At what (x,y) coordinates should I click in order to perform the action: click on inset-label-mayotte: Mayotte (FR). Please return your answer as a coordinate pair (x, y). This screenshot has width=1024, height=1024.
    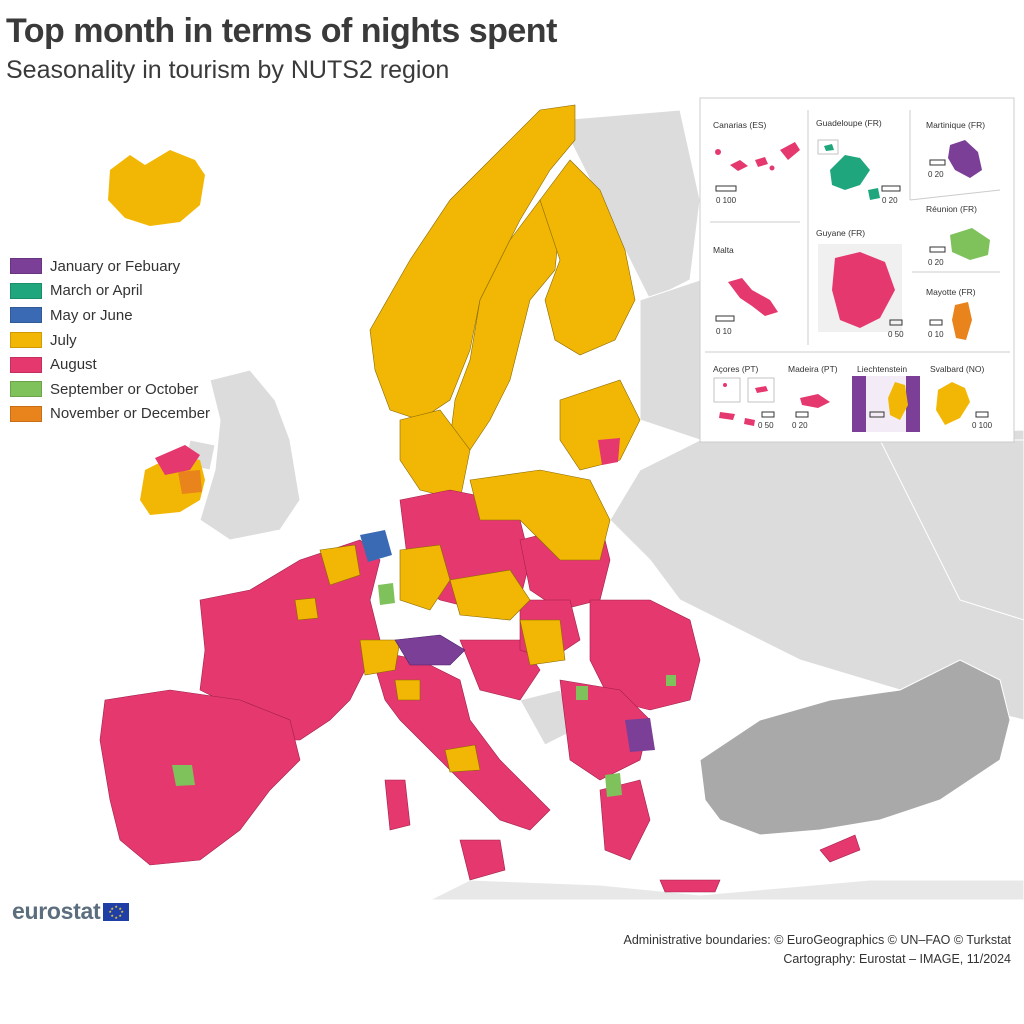
    Looking at the image, I should click on (951, 292).